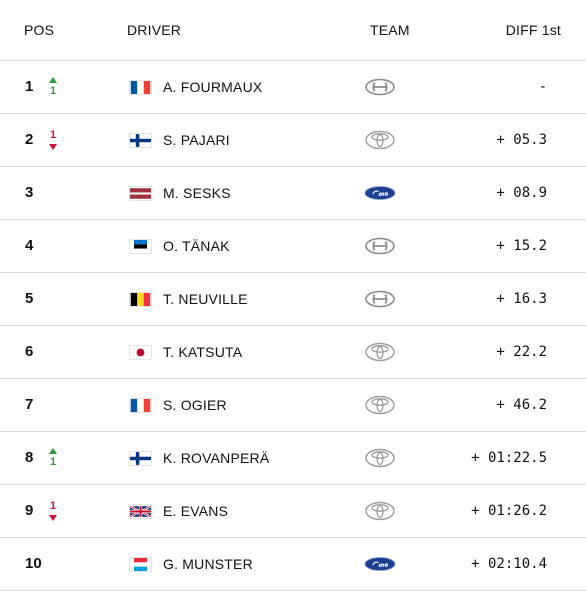  What do you see at coordinates (195, 405) in the screenshot?
I see `driver-name: S. OGIER` at bounding box center [195, 405].